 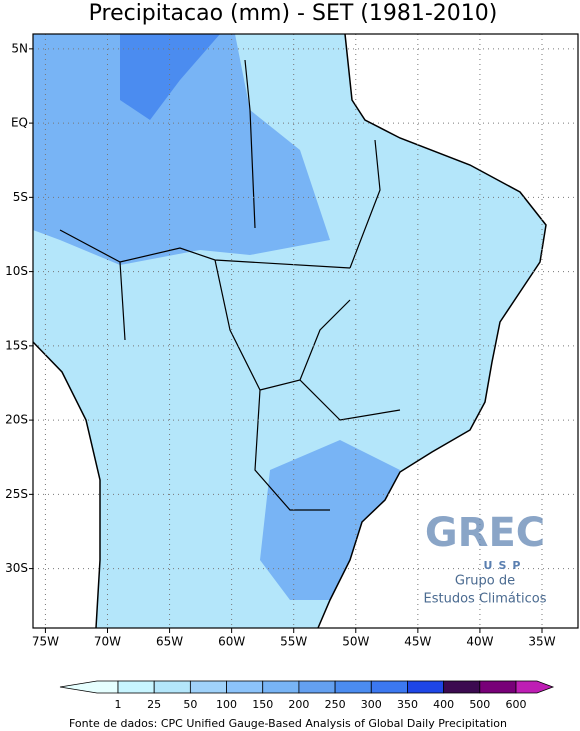 What do you see at coordinates (16, 345) in the screenshot?
I see `y-tick-label: 15S` at bounding box center [16, 345].